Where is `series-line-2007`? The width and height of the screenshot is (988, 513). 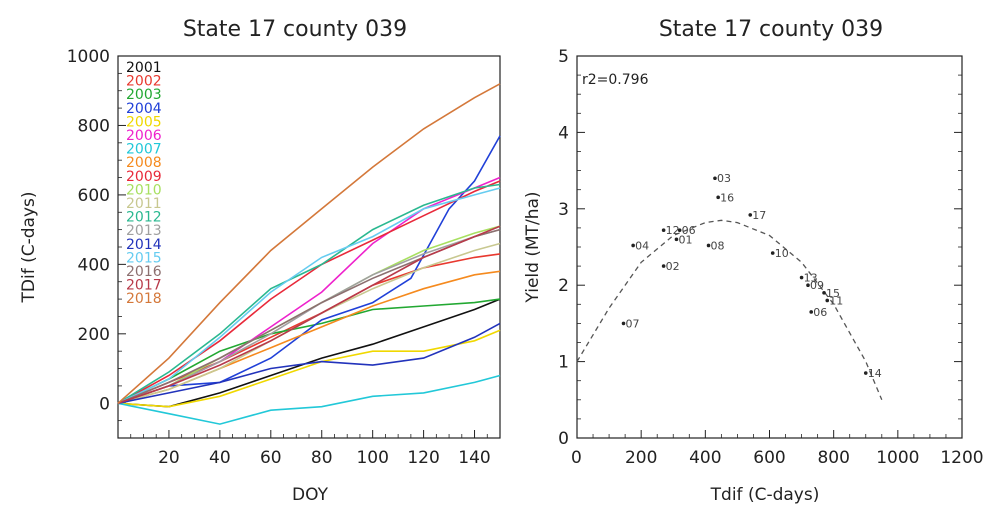
series-line-2007 is located at coordinates (309, 399).